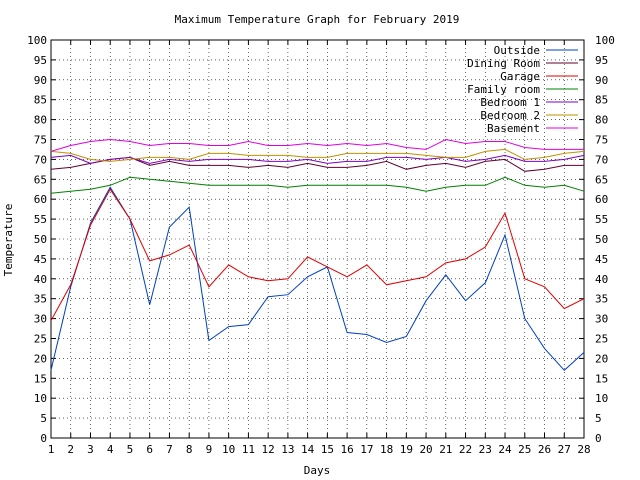  What do you see at coordinates (317, 145) in the screenshot?
I see `series-line-basement` at bounding box center [317, 145].